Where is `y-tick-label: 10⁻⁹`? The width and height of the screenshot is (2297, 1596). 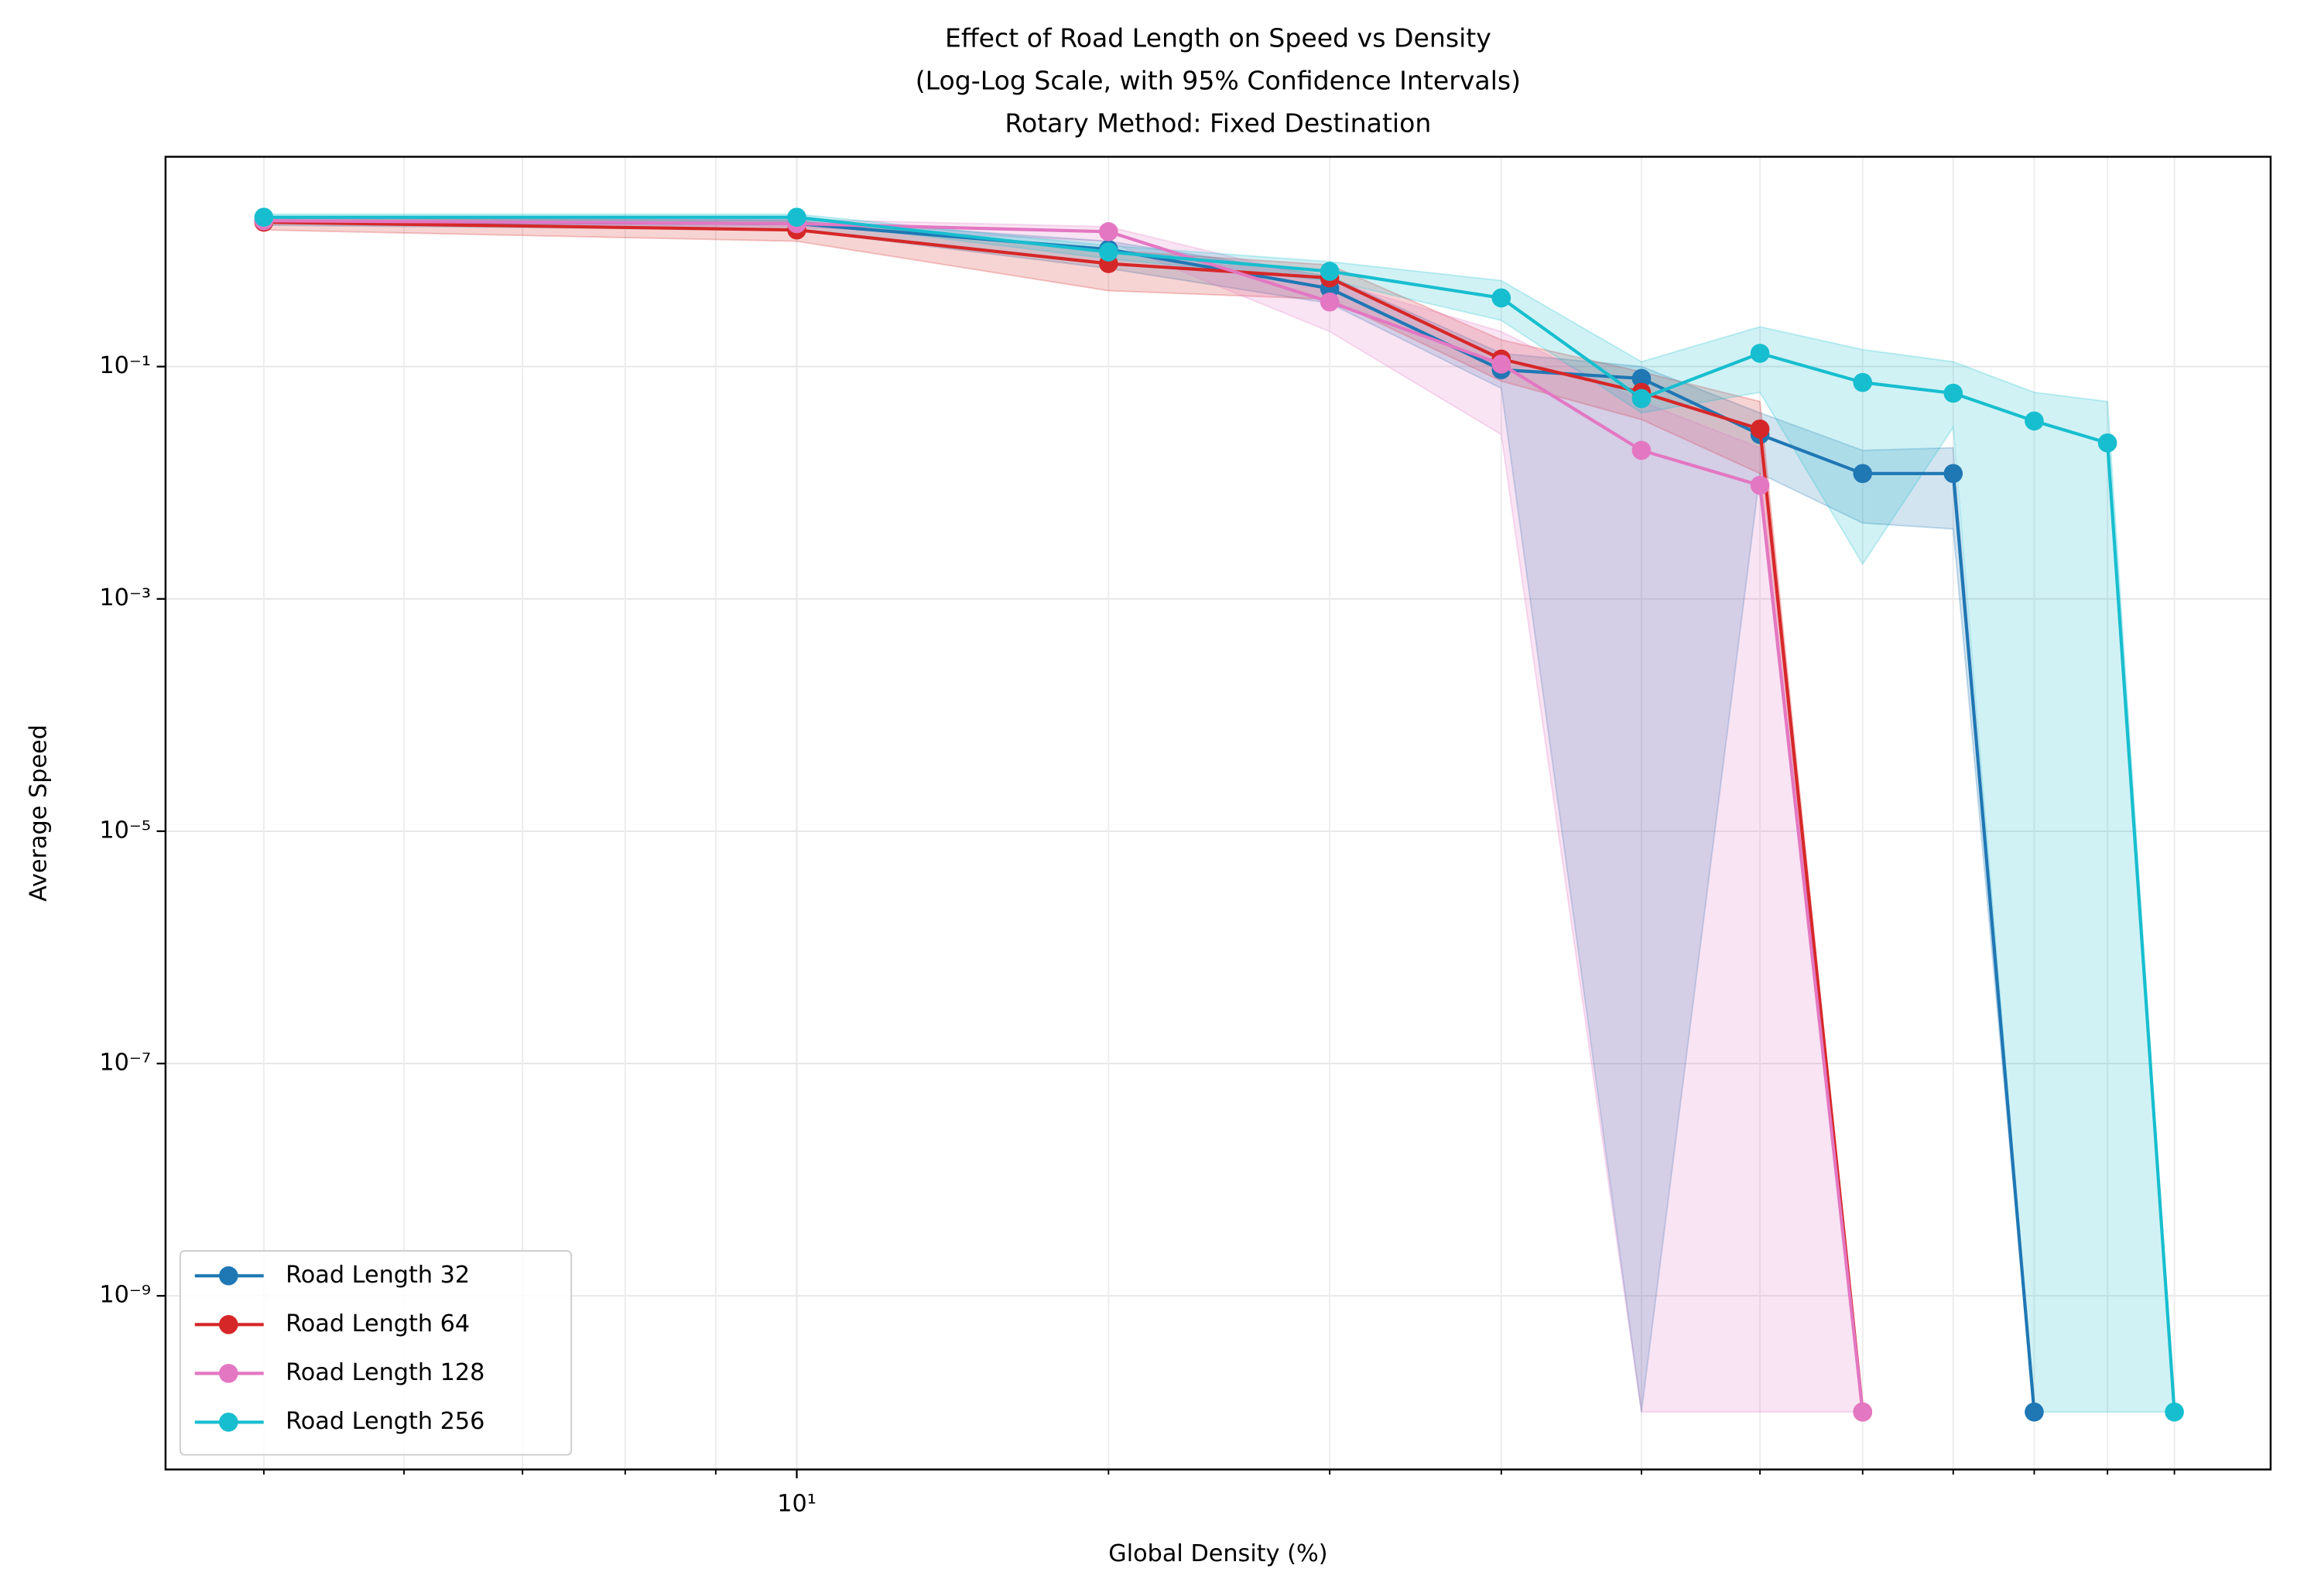 y-tick-label: 10⁻⁹ is located at coordinates (125, 1295).